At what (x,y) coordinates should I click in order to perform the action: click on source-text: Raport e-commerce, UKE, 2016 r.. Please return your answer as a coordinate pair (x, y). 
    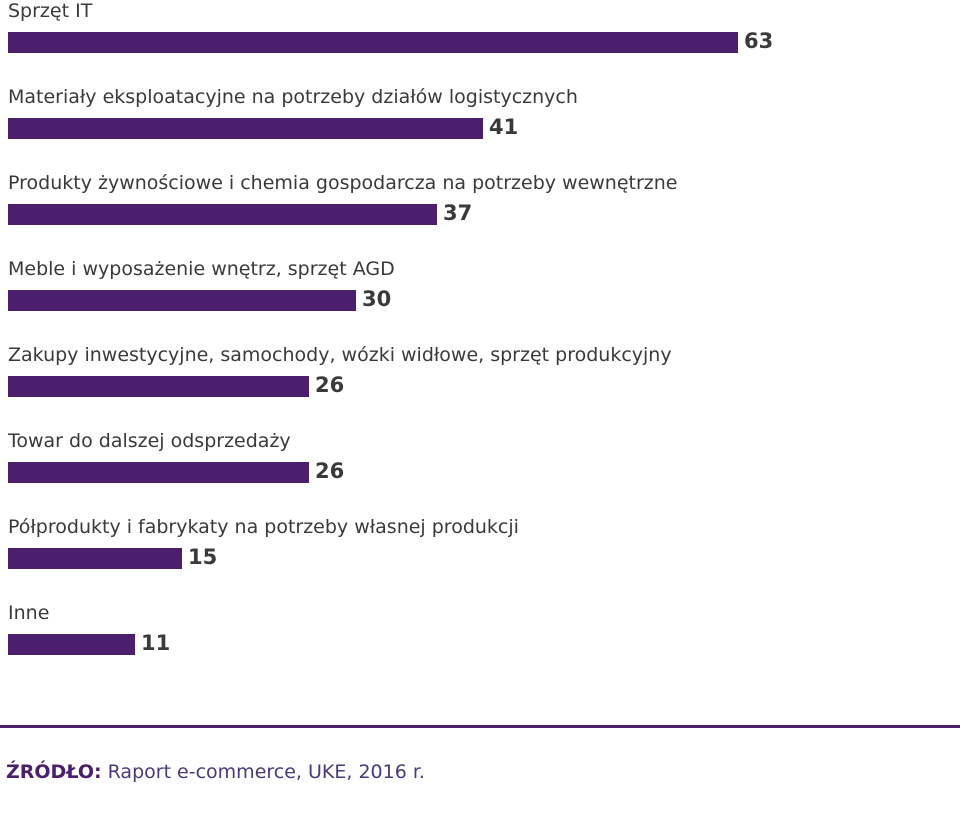
    Looking at the image, I should click on (263, 772).